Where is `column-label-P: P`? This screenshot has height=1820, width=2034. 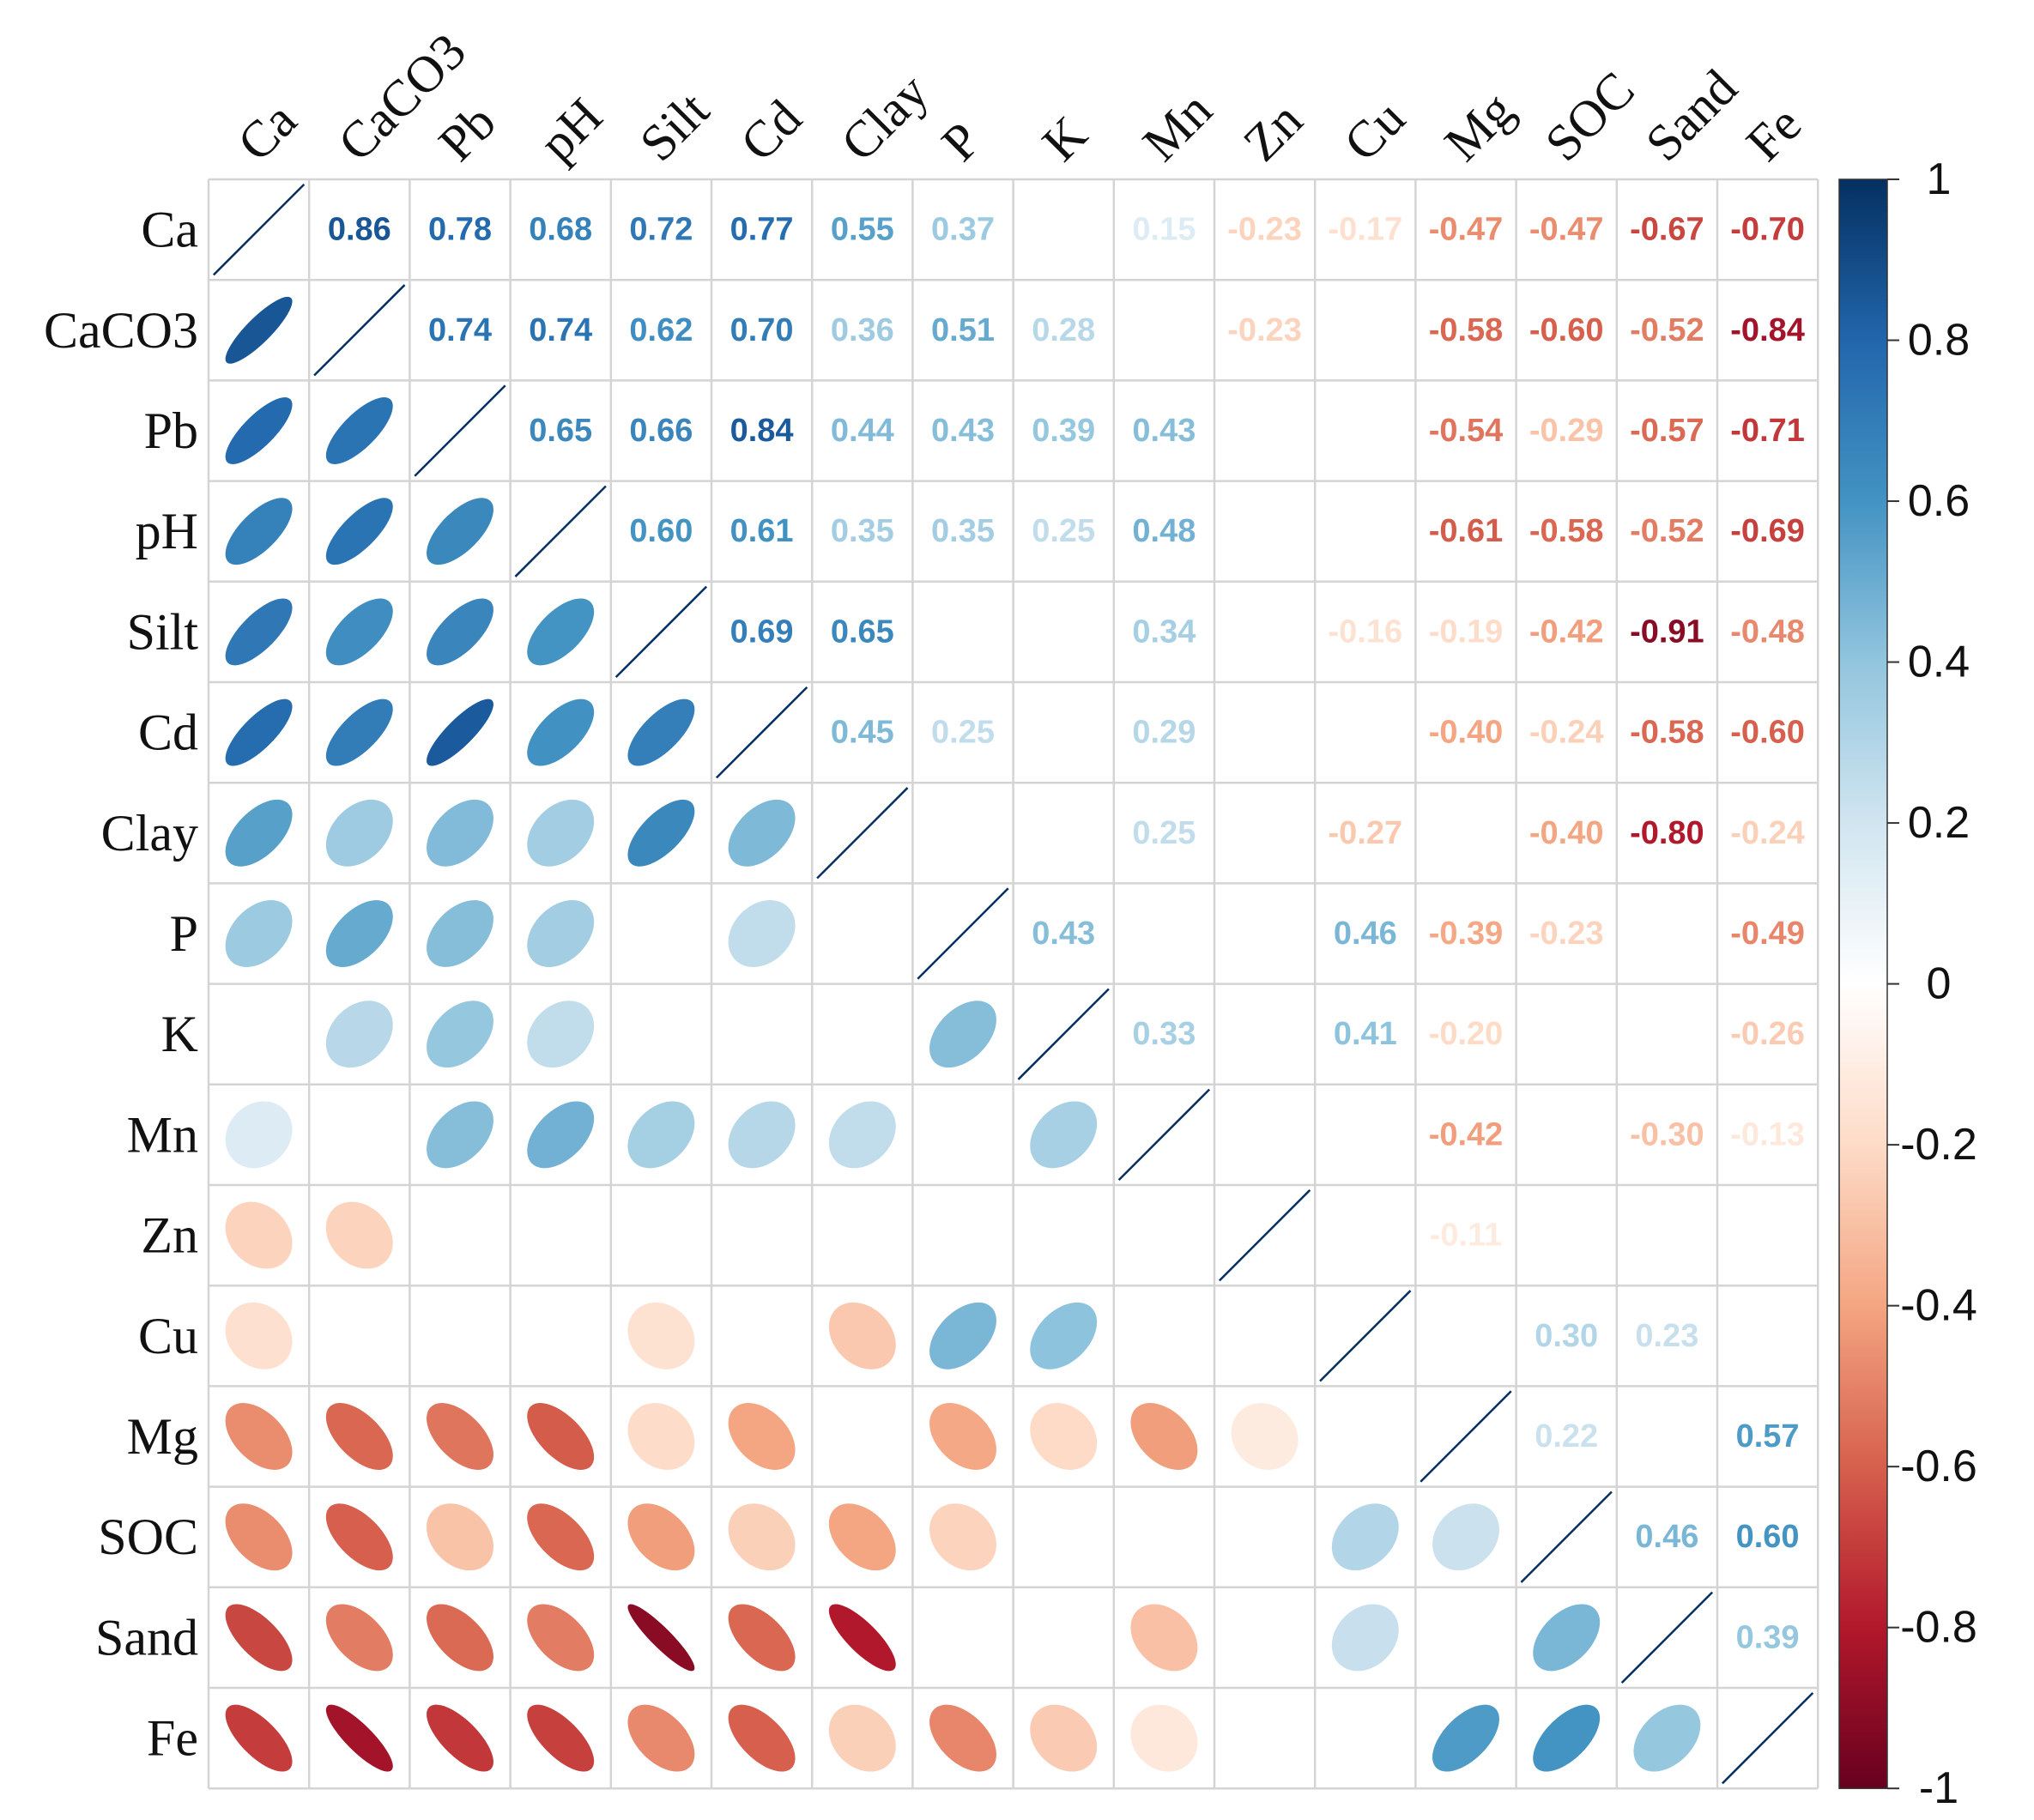
column-label-P: P is located at coordinates (961, 142).